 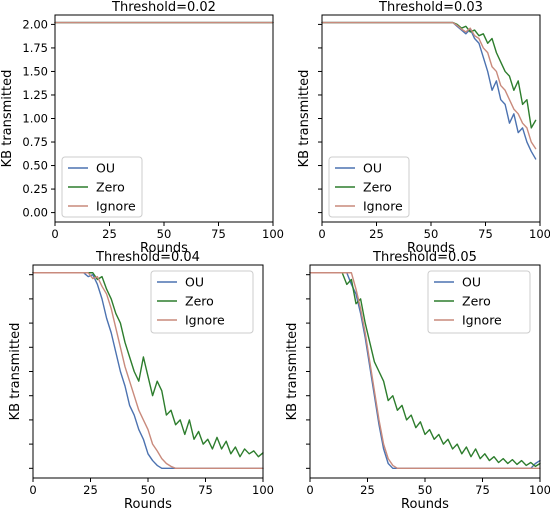 I want to click on chart-title: Threshold=0.05, so click(x=424, y=257).